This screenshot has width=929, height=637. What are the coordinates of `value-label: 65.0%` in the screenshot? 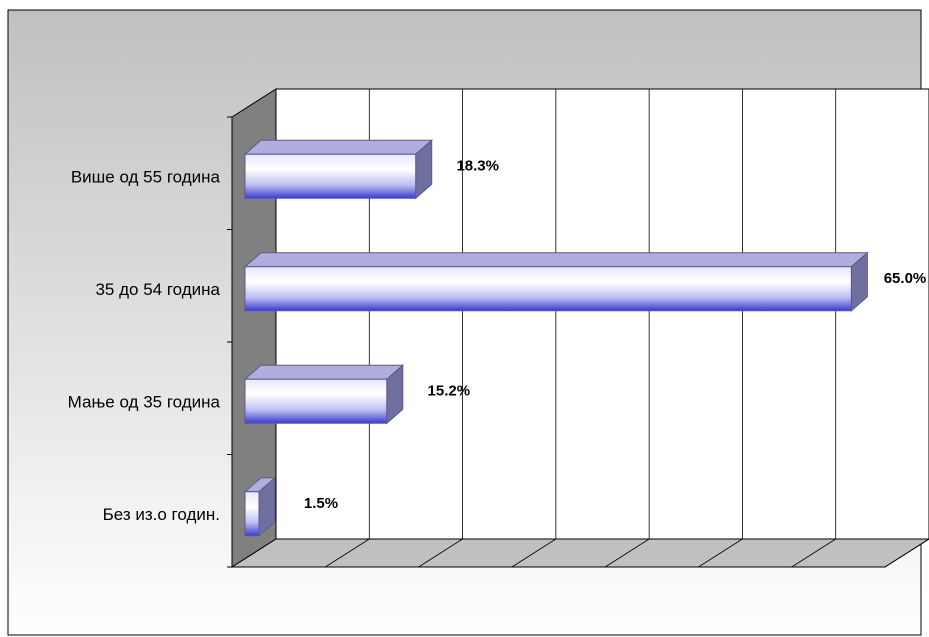 It's located at (905, 278).